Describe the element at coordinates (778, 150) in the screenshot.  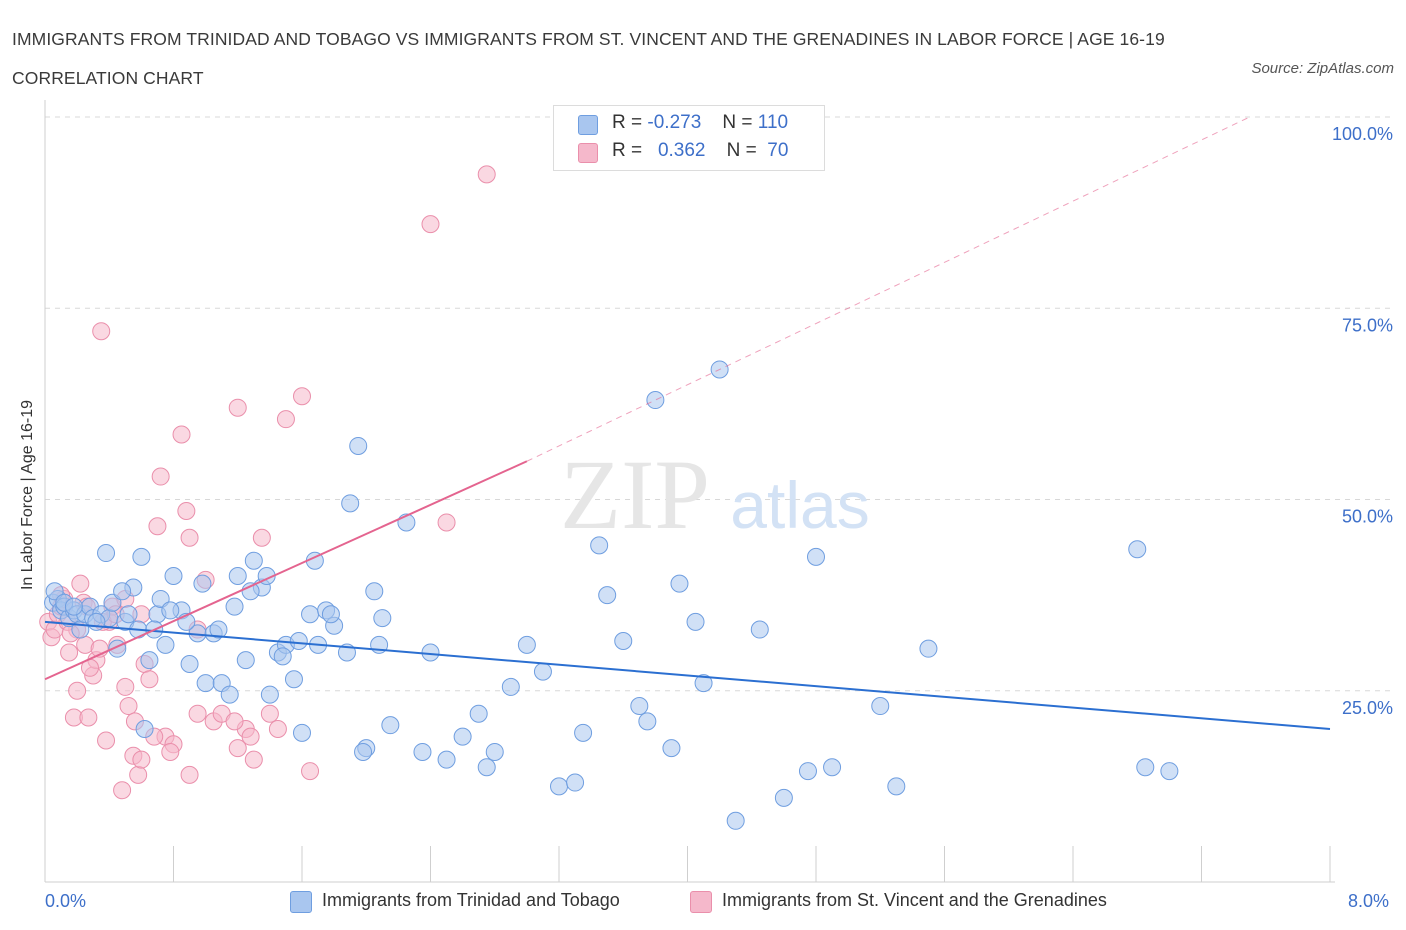
I see `legend-n-value: 70` at that location.